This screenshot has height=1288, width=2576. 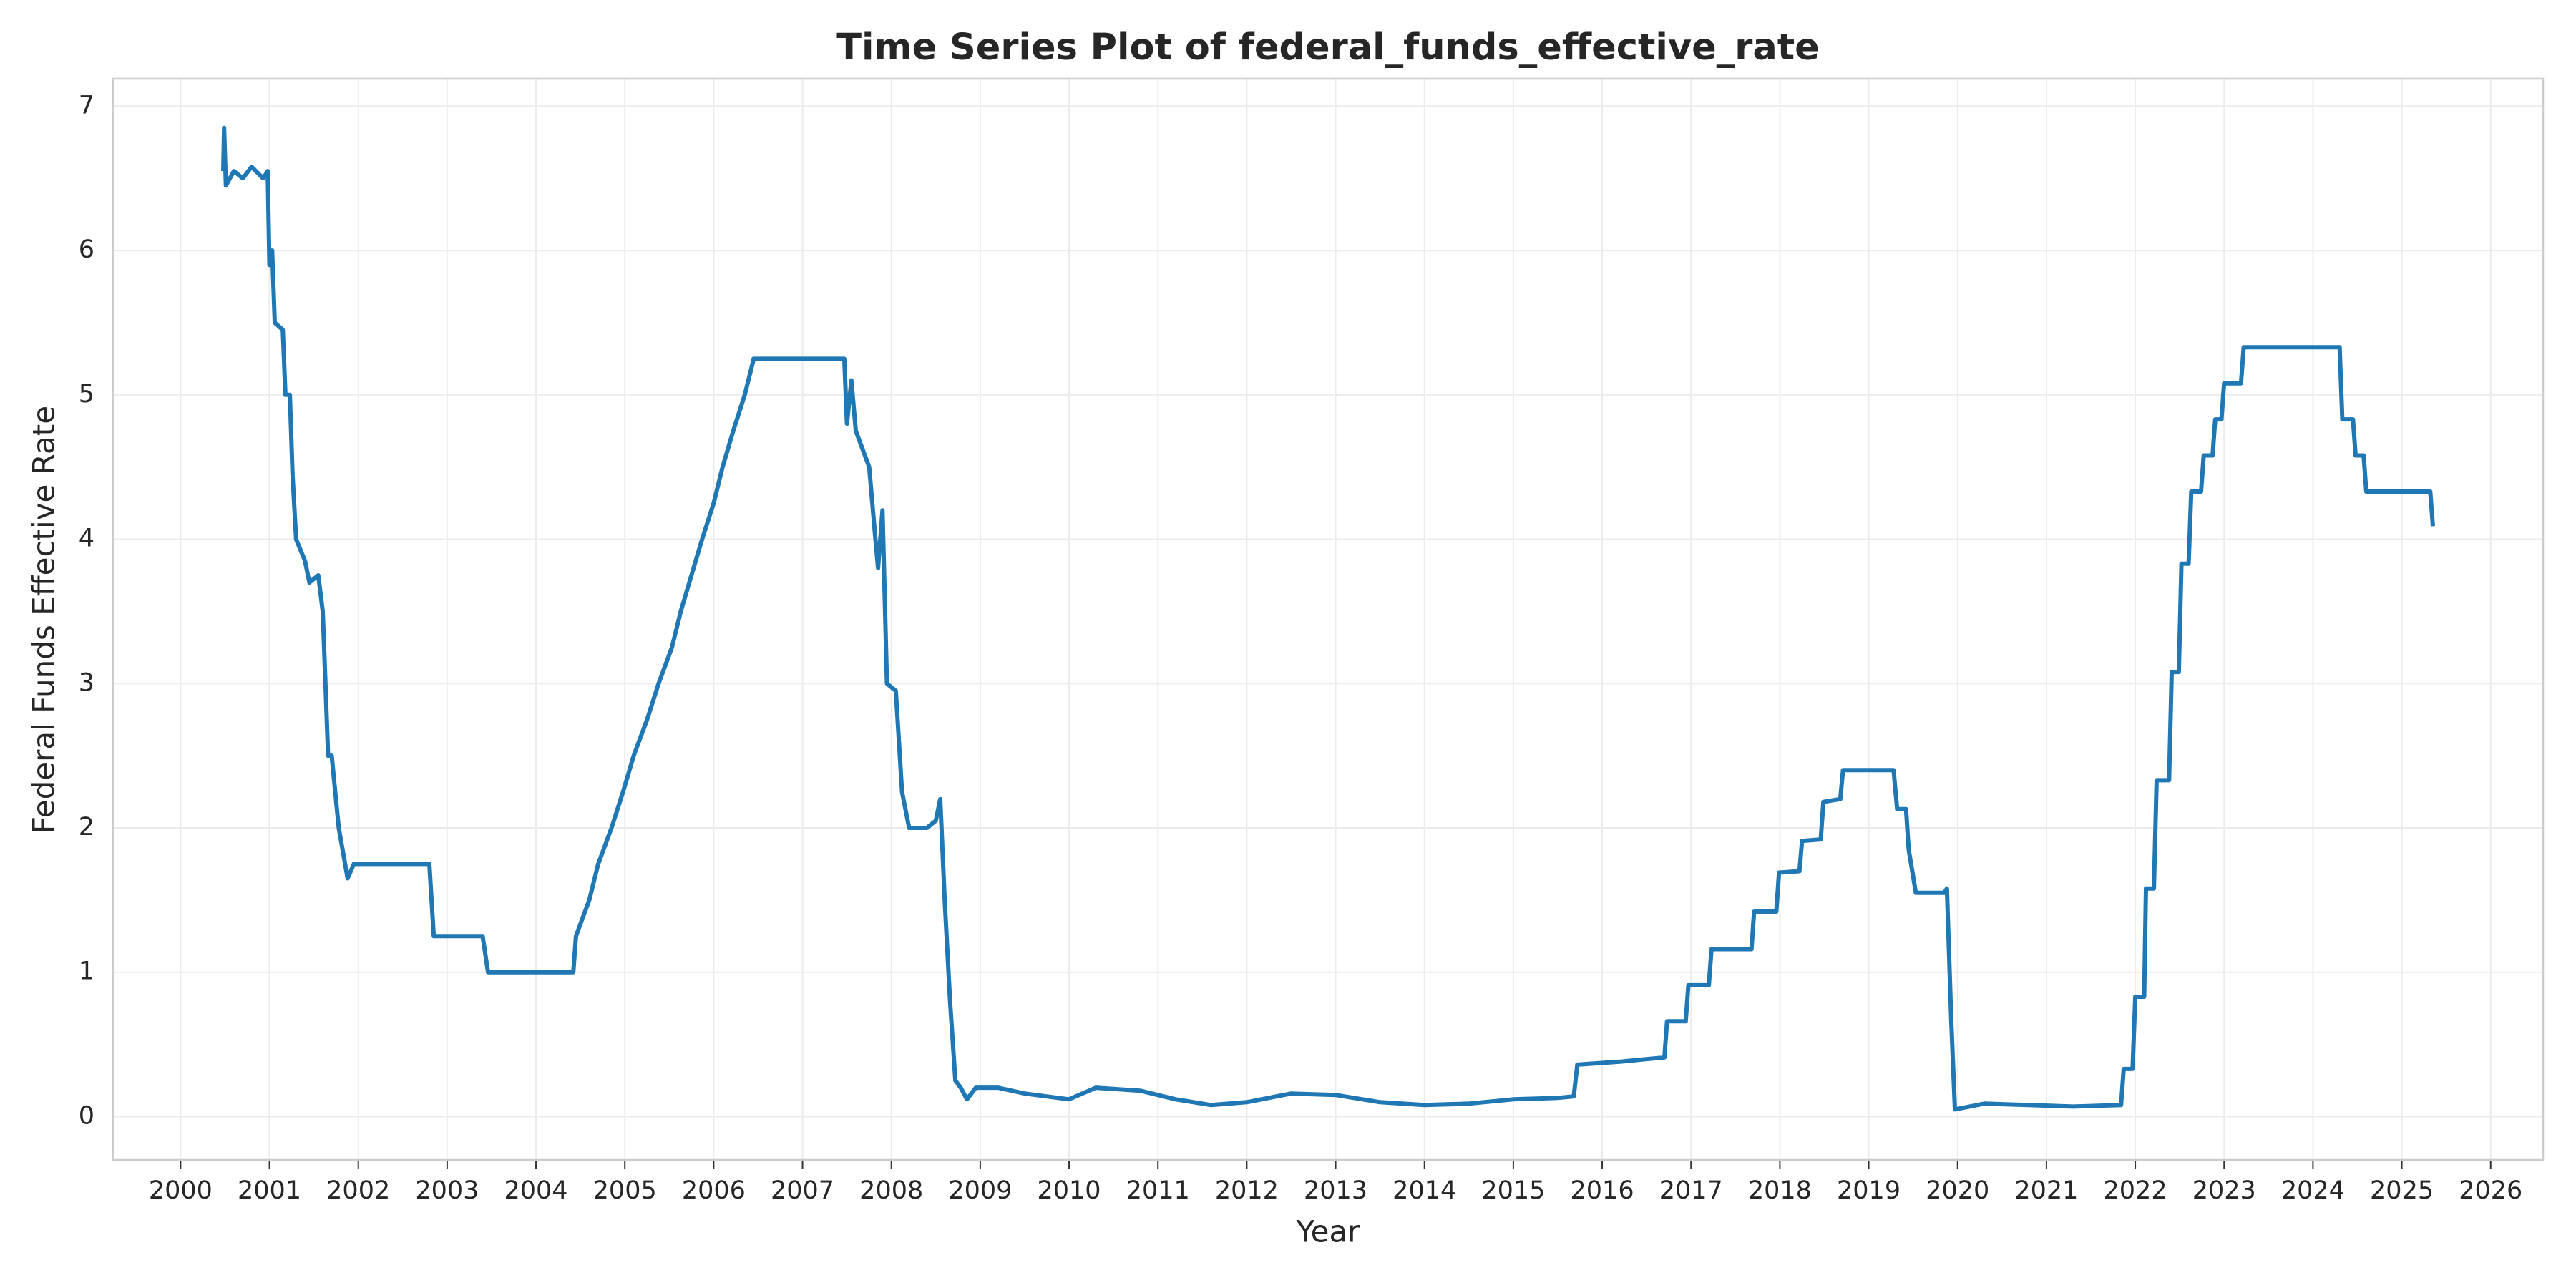 I want to click on x-tick-label: 2010, so click(x=1069, y=1190).